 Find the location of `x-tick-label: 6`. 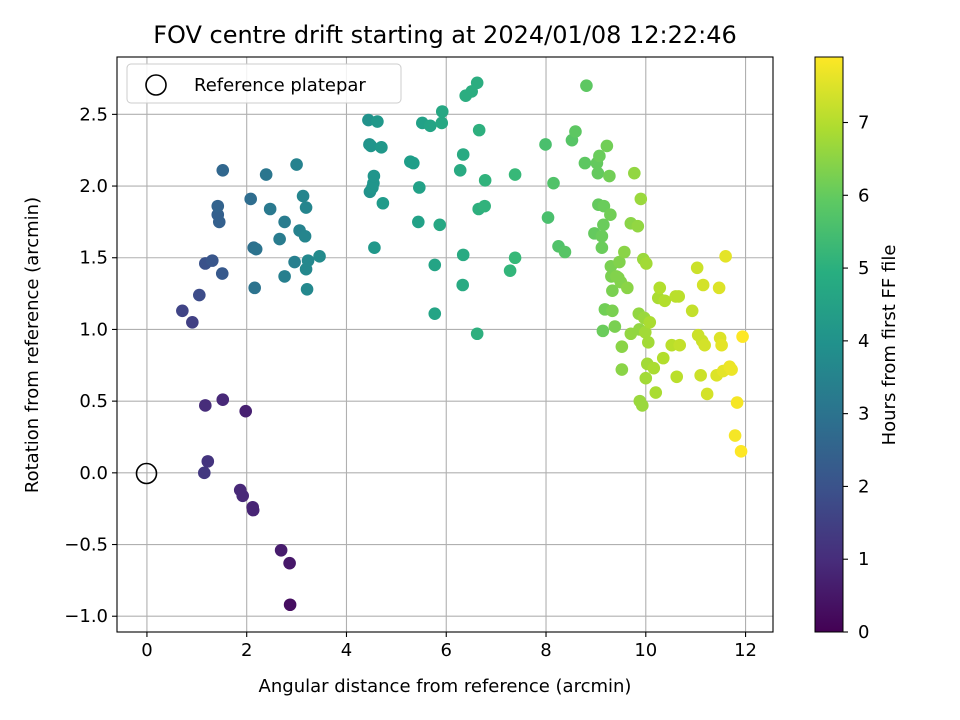

x-tick-label: 6 is located at coordinates (446, 650).